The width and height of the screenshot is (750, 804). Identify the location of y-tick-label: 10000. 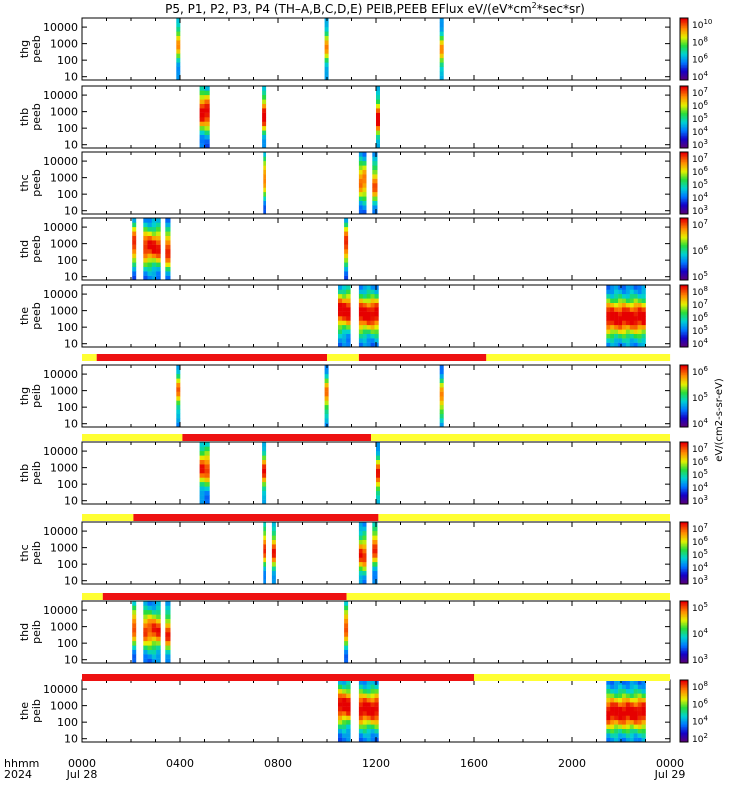
(60, 27).